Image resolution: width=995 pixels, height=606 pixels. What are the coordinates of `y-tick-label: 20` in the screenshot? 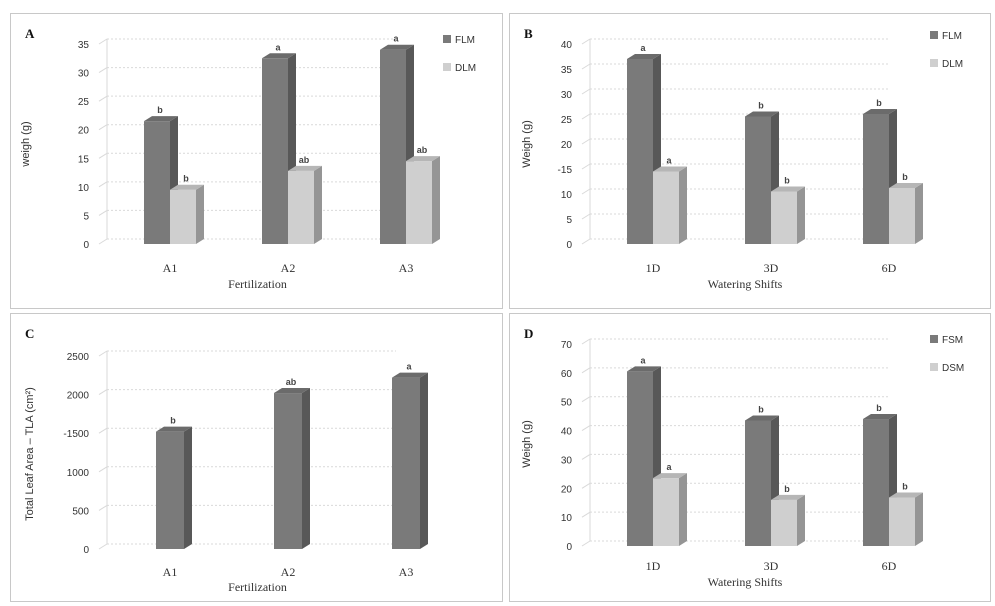 It's located at (84, 131).